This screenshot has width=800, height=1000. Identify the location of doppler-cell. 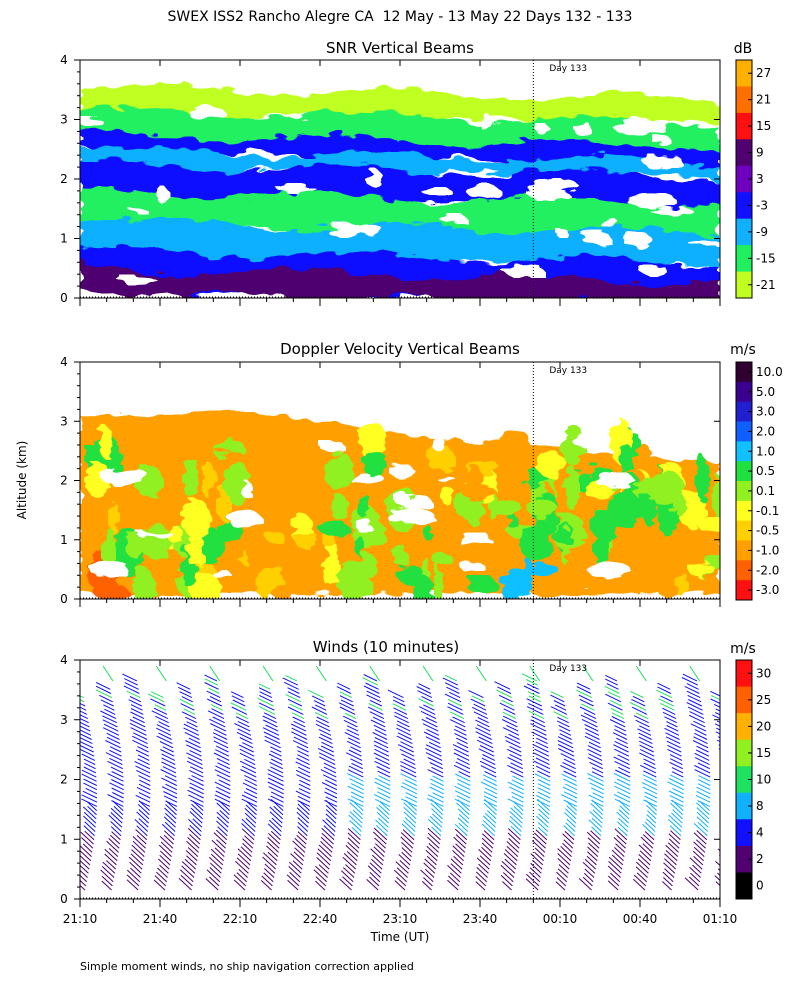
(682, 584).